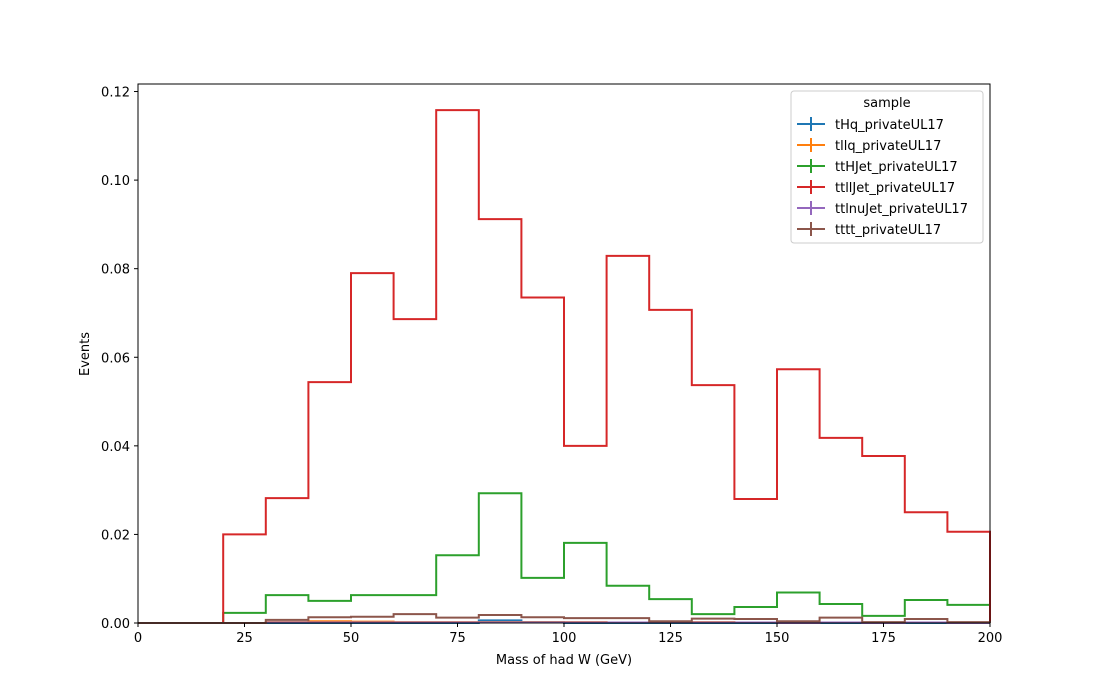  Describe the element at coordinates (777, 638) in the screenshot. I see `x-tick-label: 150` at that location.